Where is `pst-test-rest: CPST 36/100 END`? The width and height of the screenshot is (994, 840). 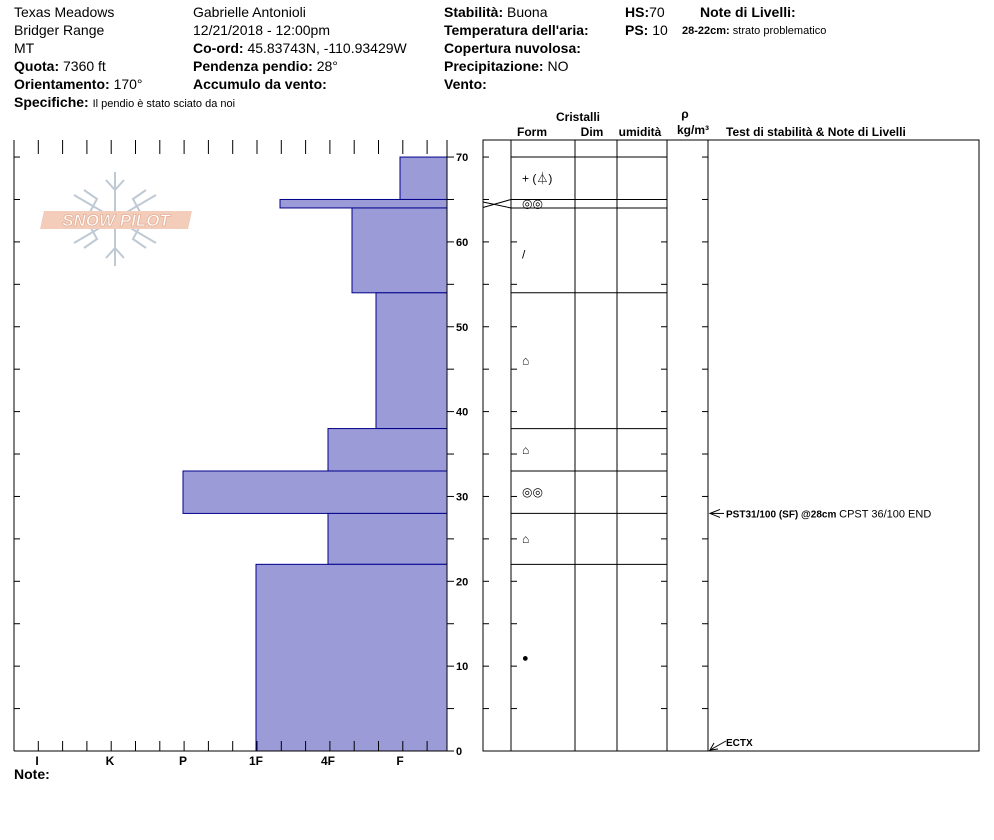
pst-test-rest: CPST 36/100 END is located at coordinates (885, 514).